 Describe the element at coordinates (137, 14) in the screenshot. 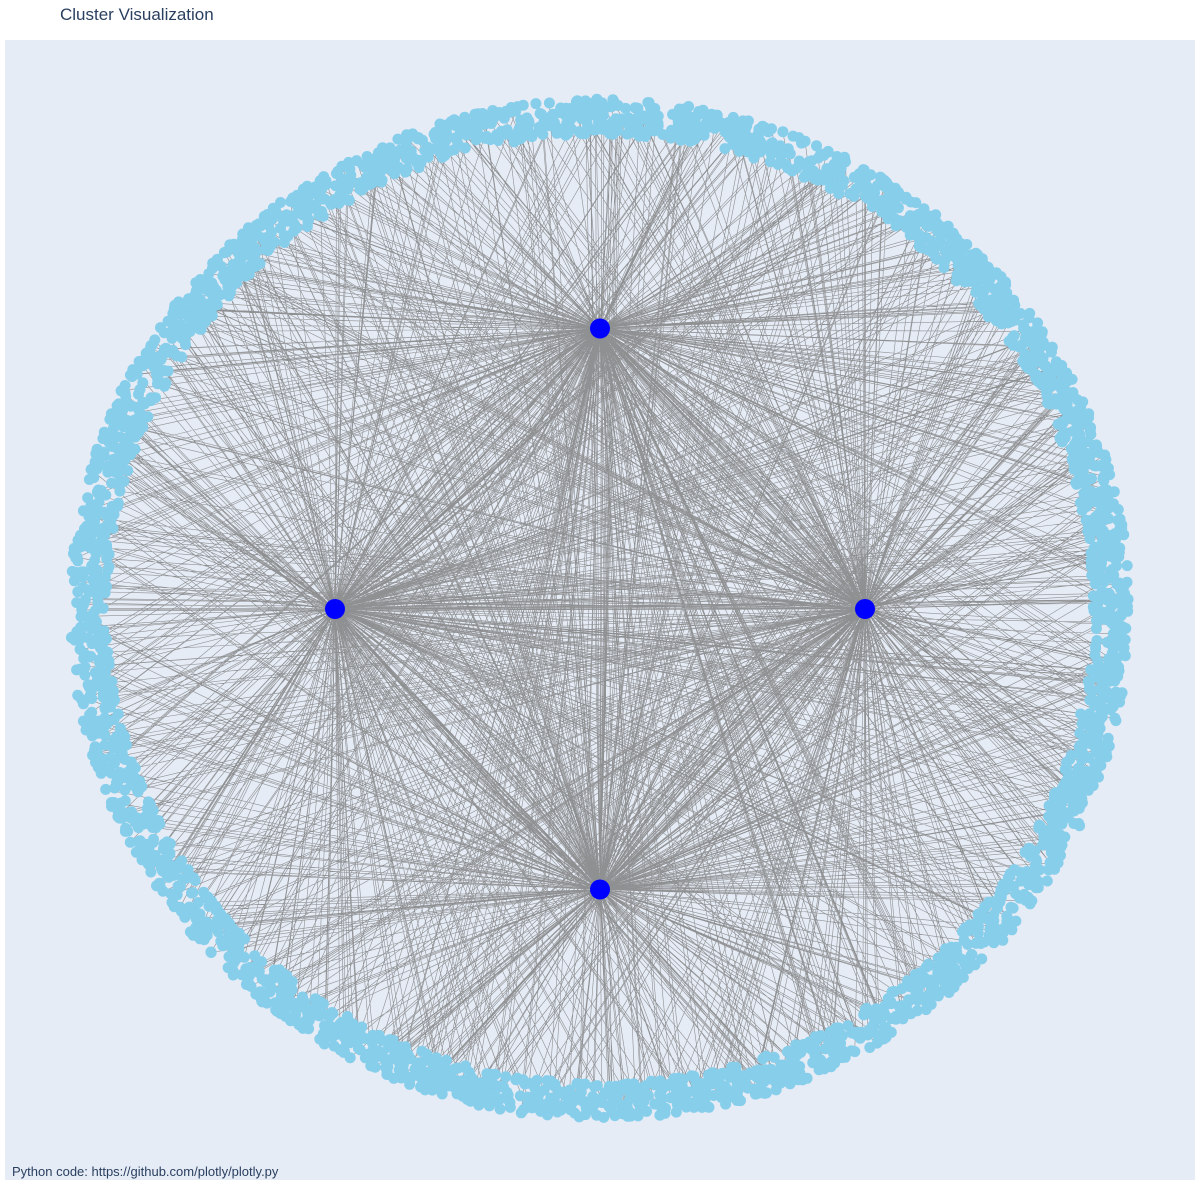

I see `page-title: Cluster Visualization` at that location.